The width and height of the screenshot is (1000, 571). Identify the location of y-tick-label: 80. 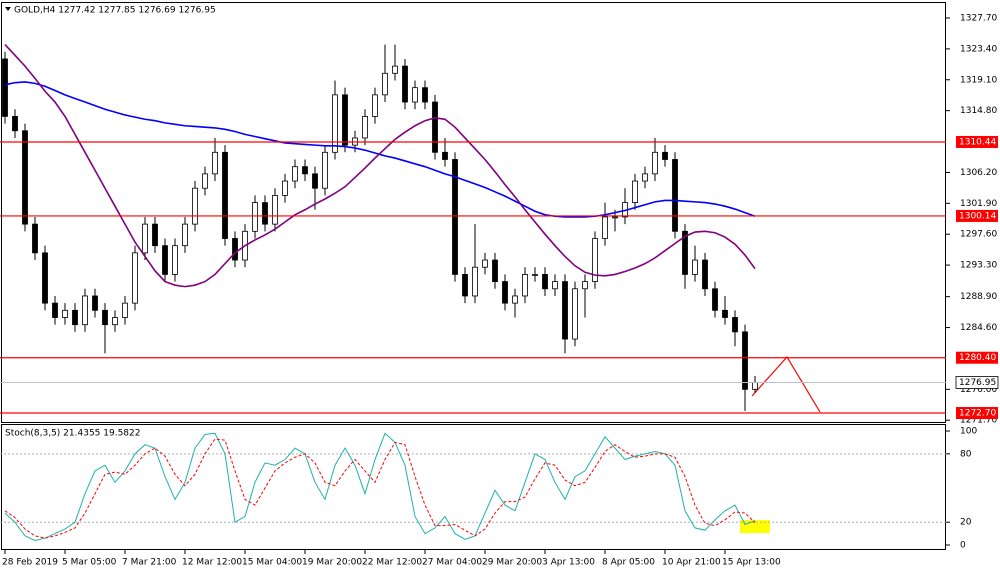
(966, 454).